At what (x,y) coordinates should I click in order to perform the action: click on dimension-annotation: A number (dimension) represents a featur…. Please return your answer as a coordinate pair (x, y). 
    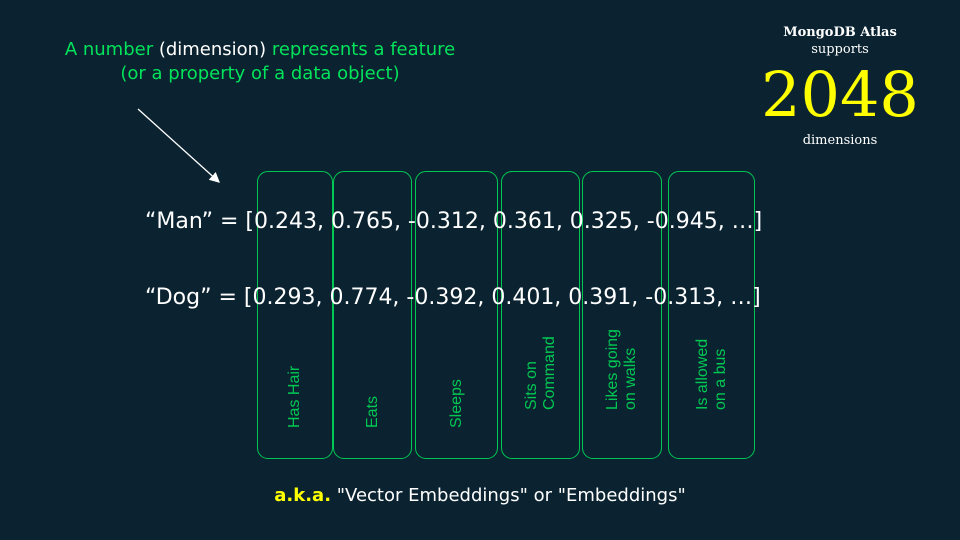
    Looking at the image, I should click on (260, 62).